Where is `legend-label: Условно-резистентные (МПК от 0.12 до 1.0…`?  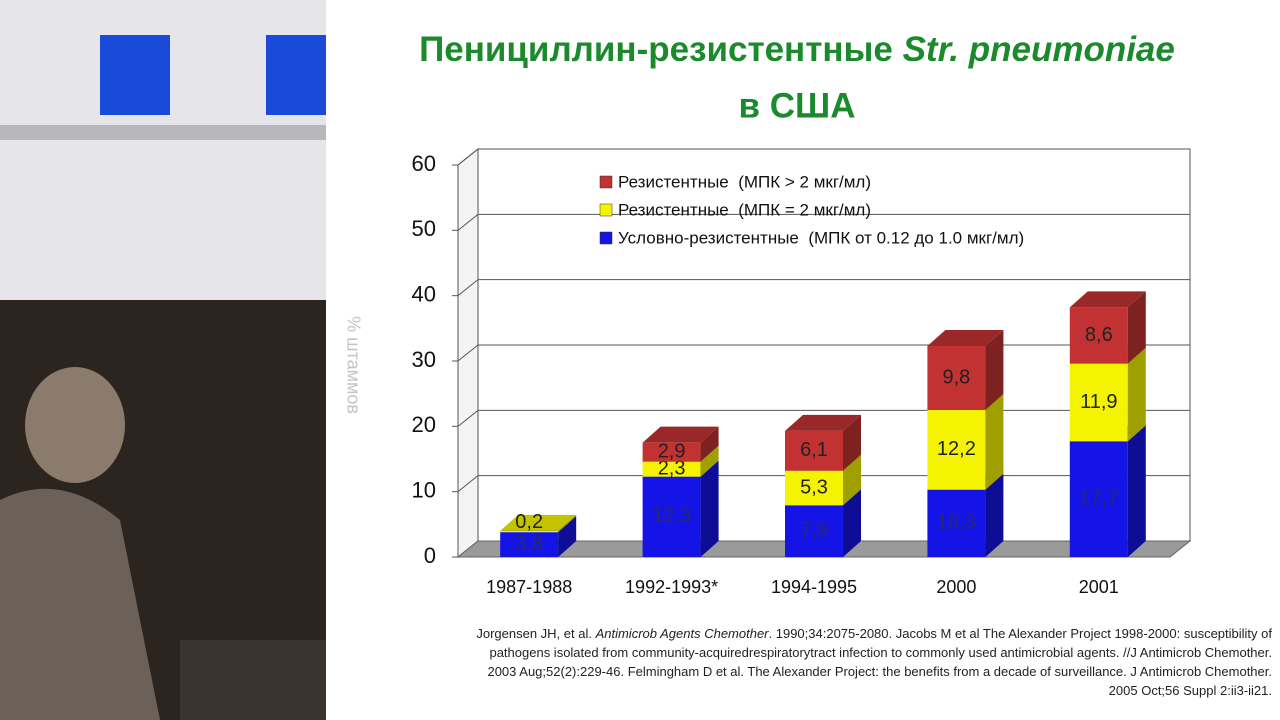
legend-label: Условно-резистентные (МПК от 0.12 до 1.0… is located at coordinates (821, 237).